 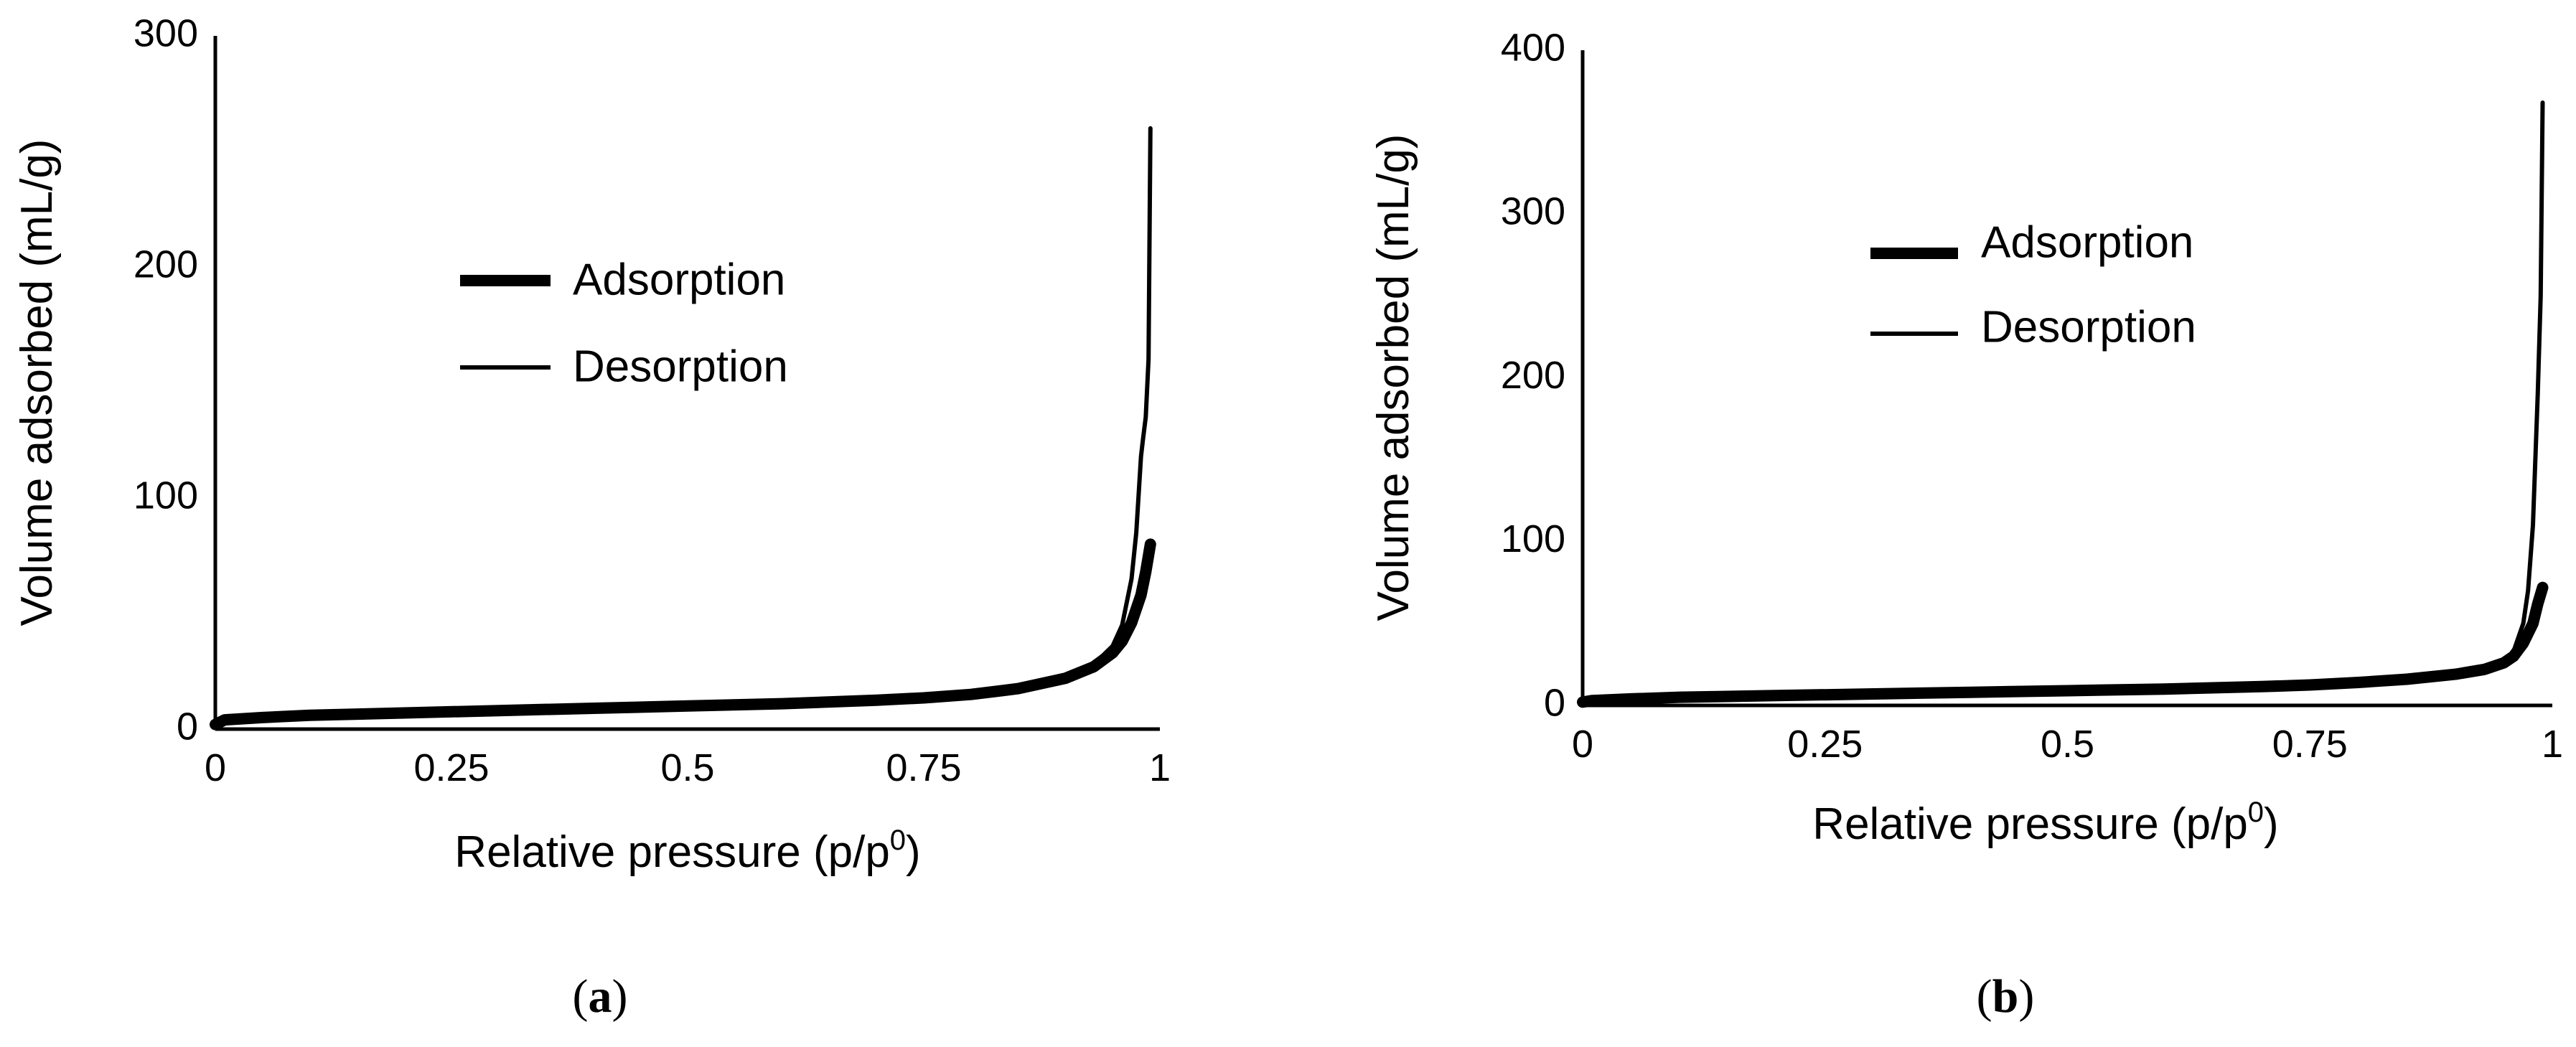 I want to click on y-tick-labels: 0 100 200 300, so click(x=166, y=379).